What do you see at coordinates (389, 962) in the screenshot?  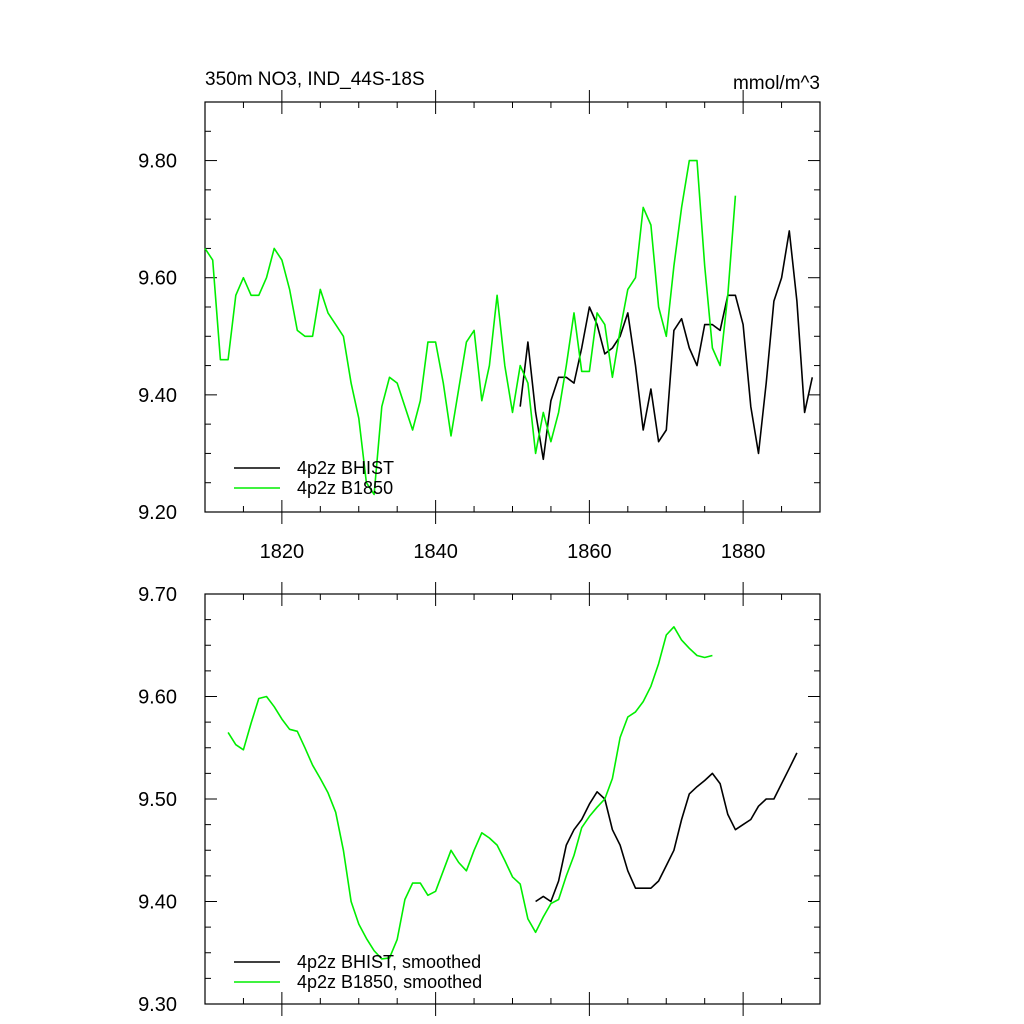 I see `legend-label: 4p2z BHIST, smoothed` at bounding box center [389, 962].